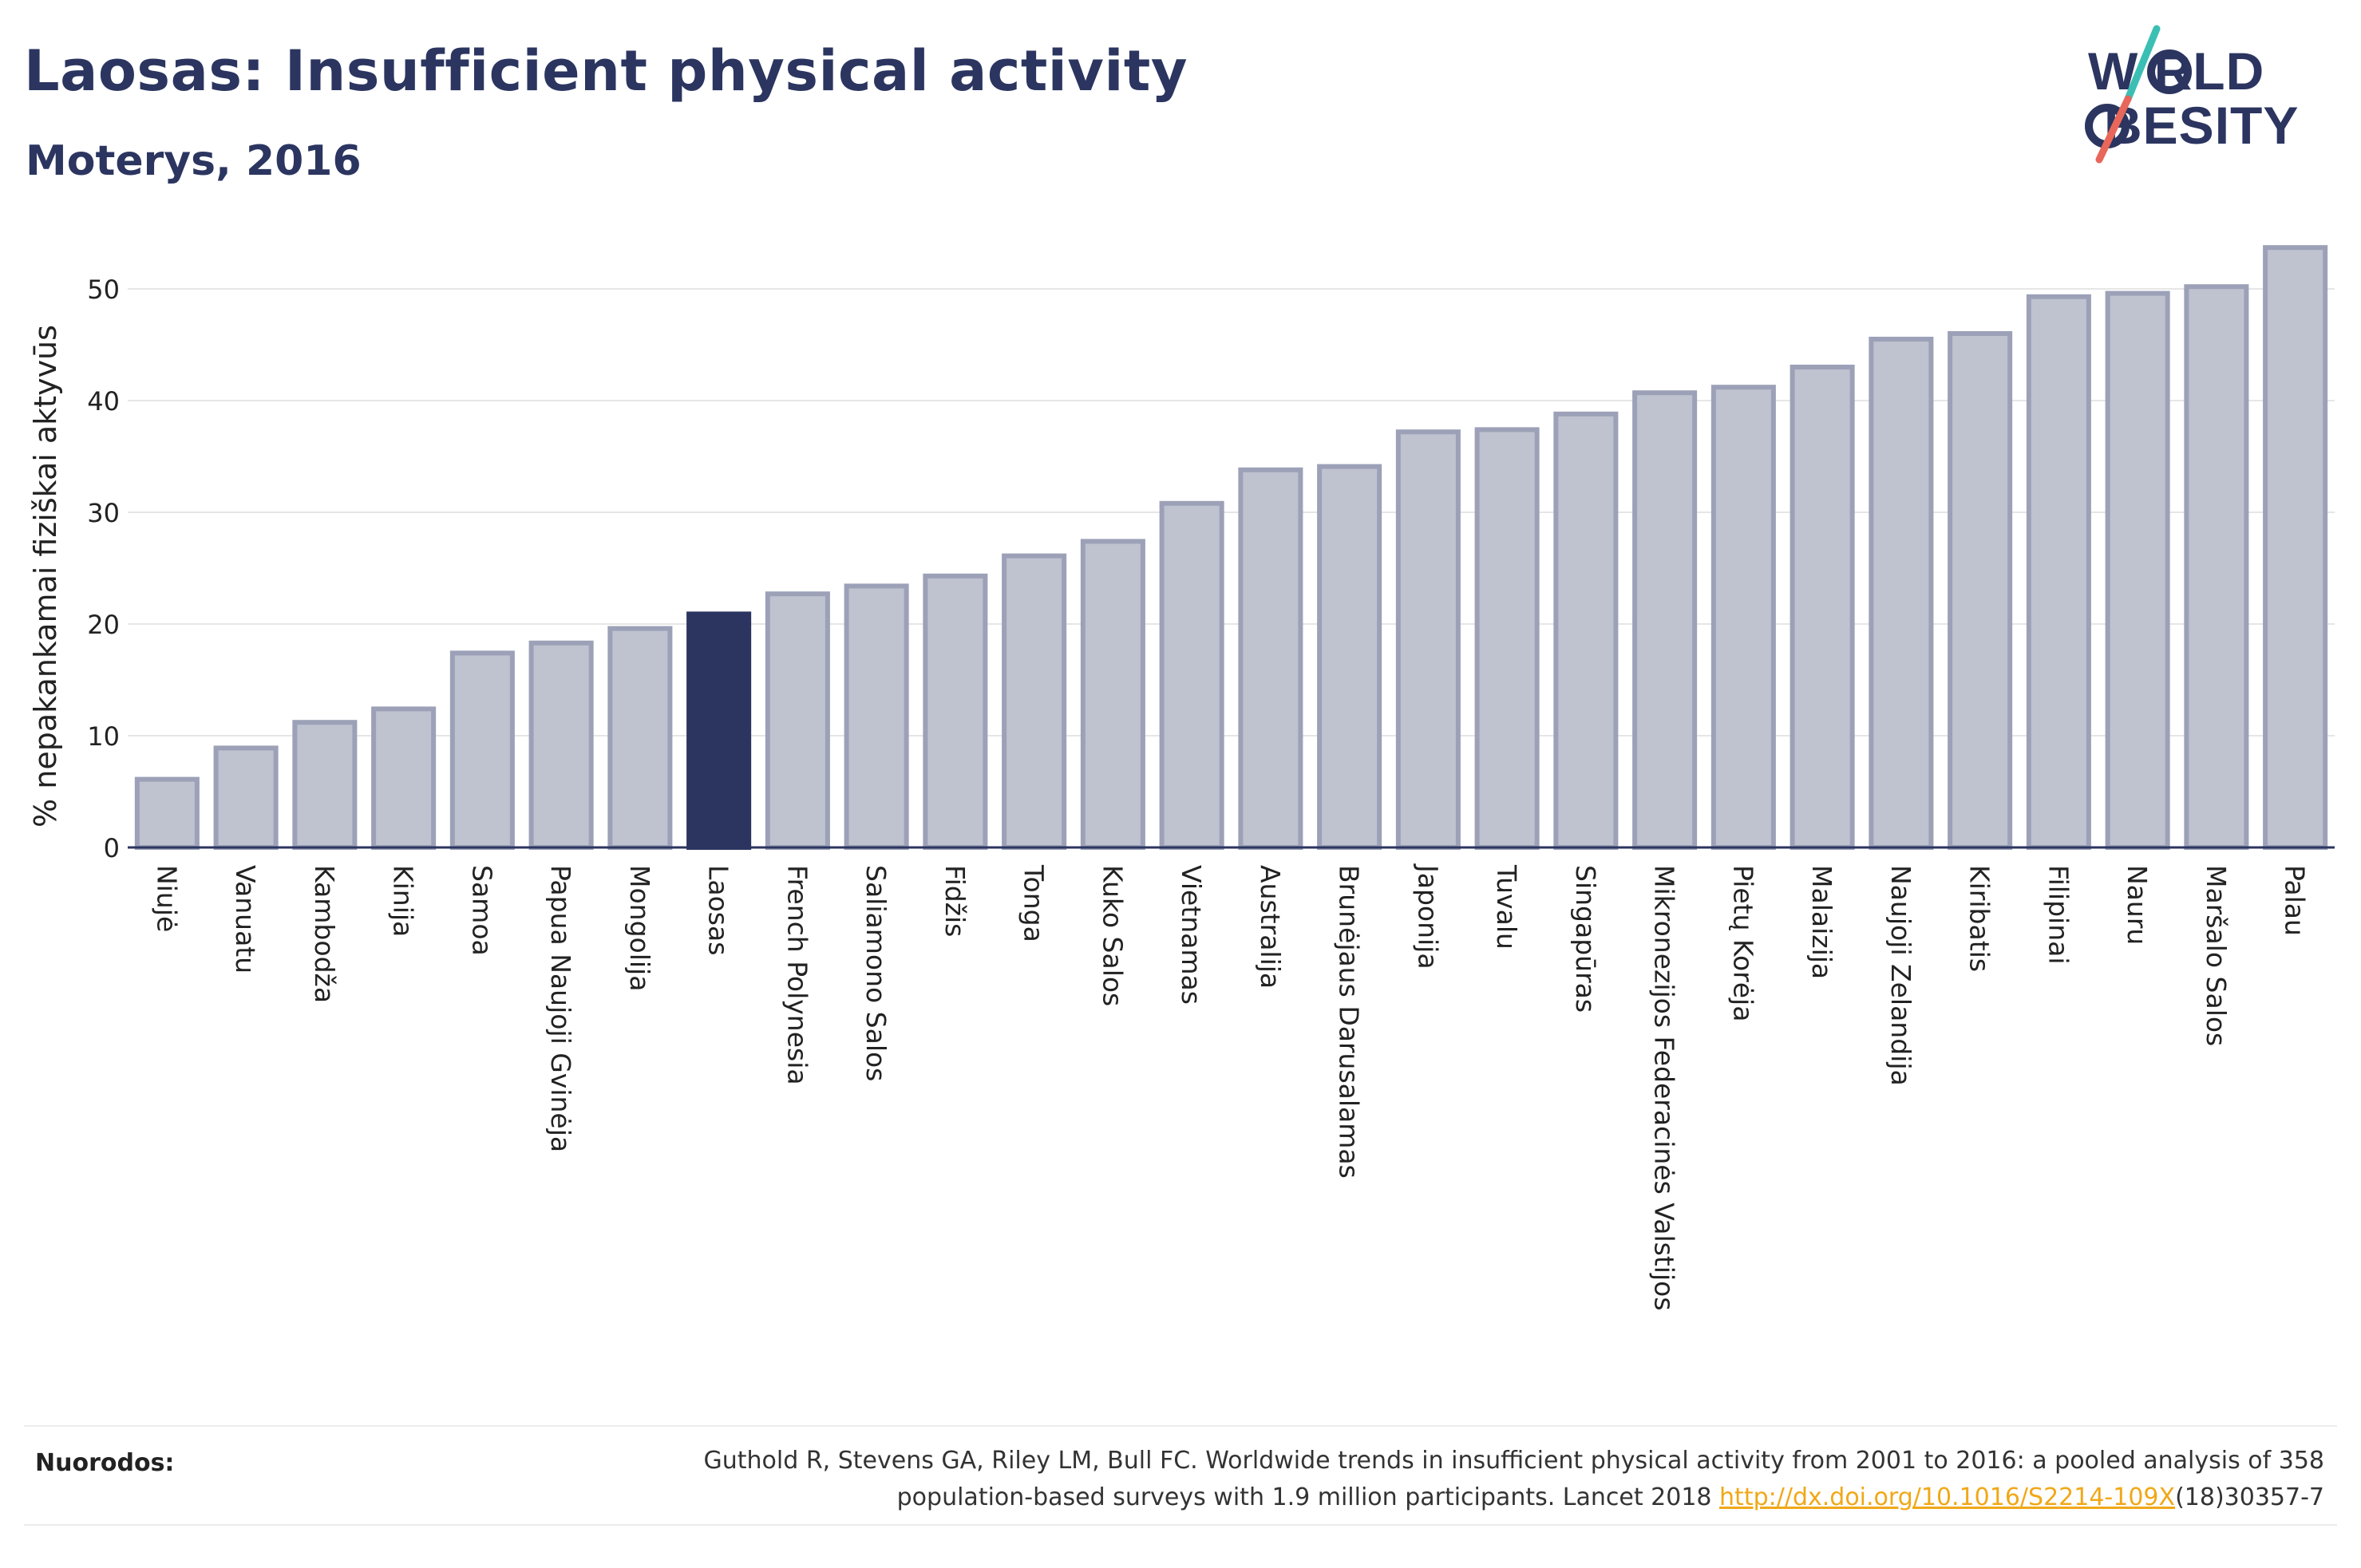 The width and height of the screenshot is (2361, 1568). What do you see at coordinates (560, 1008) in the screenshot?
I see `x-tick-label: Papua Naujoji Gvinėja` at bounding box center [560, 1008].